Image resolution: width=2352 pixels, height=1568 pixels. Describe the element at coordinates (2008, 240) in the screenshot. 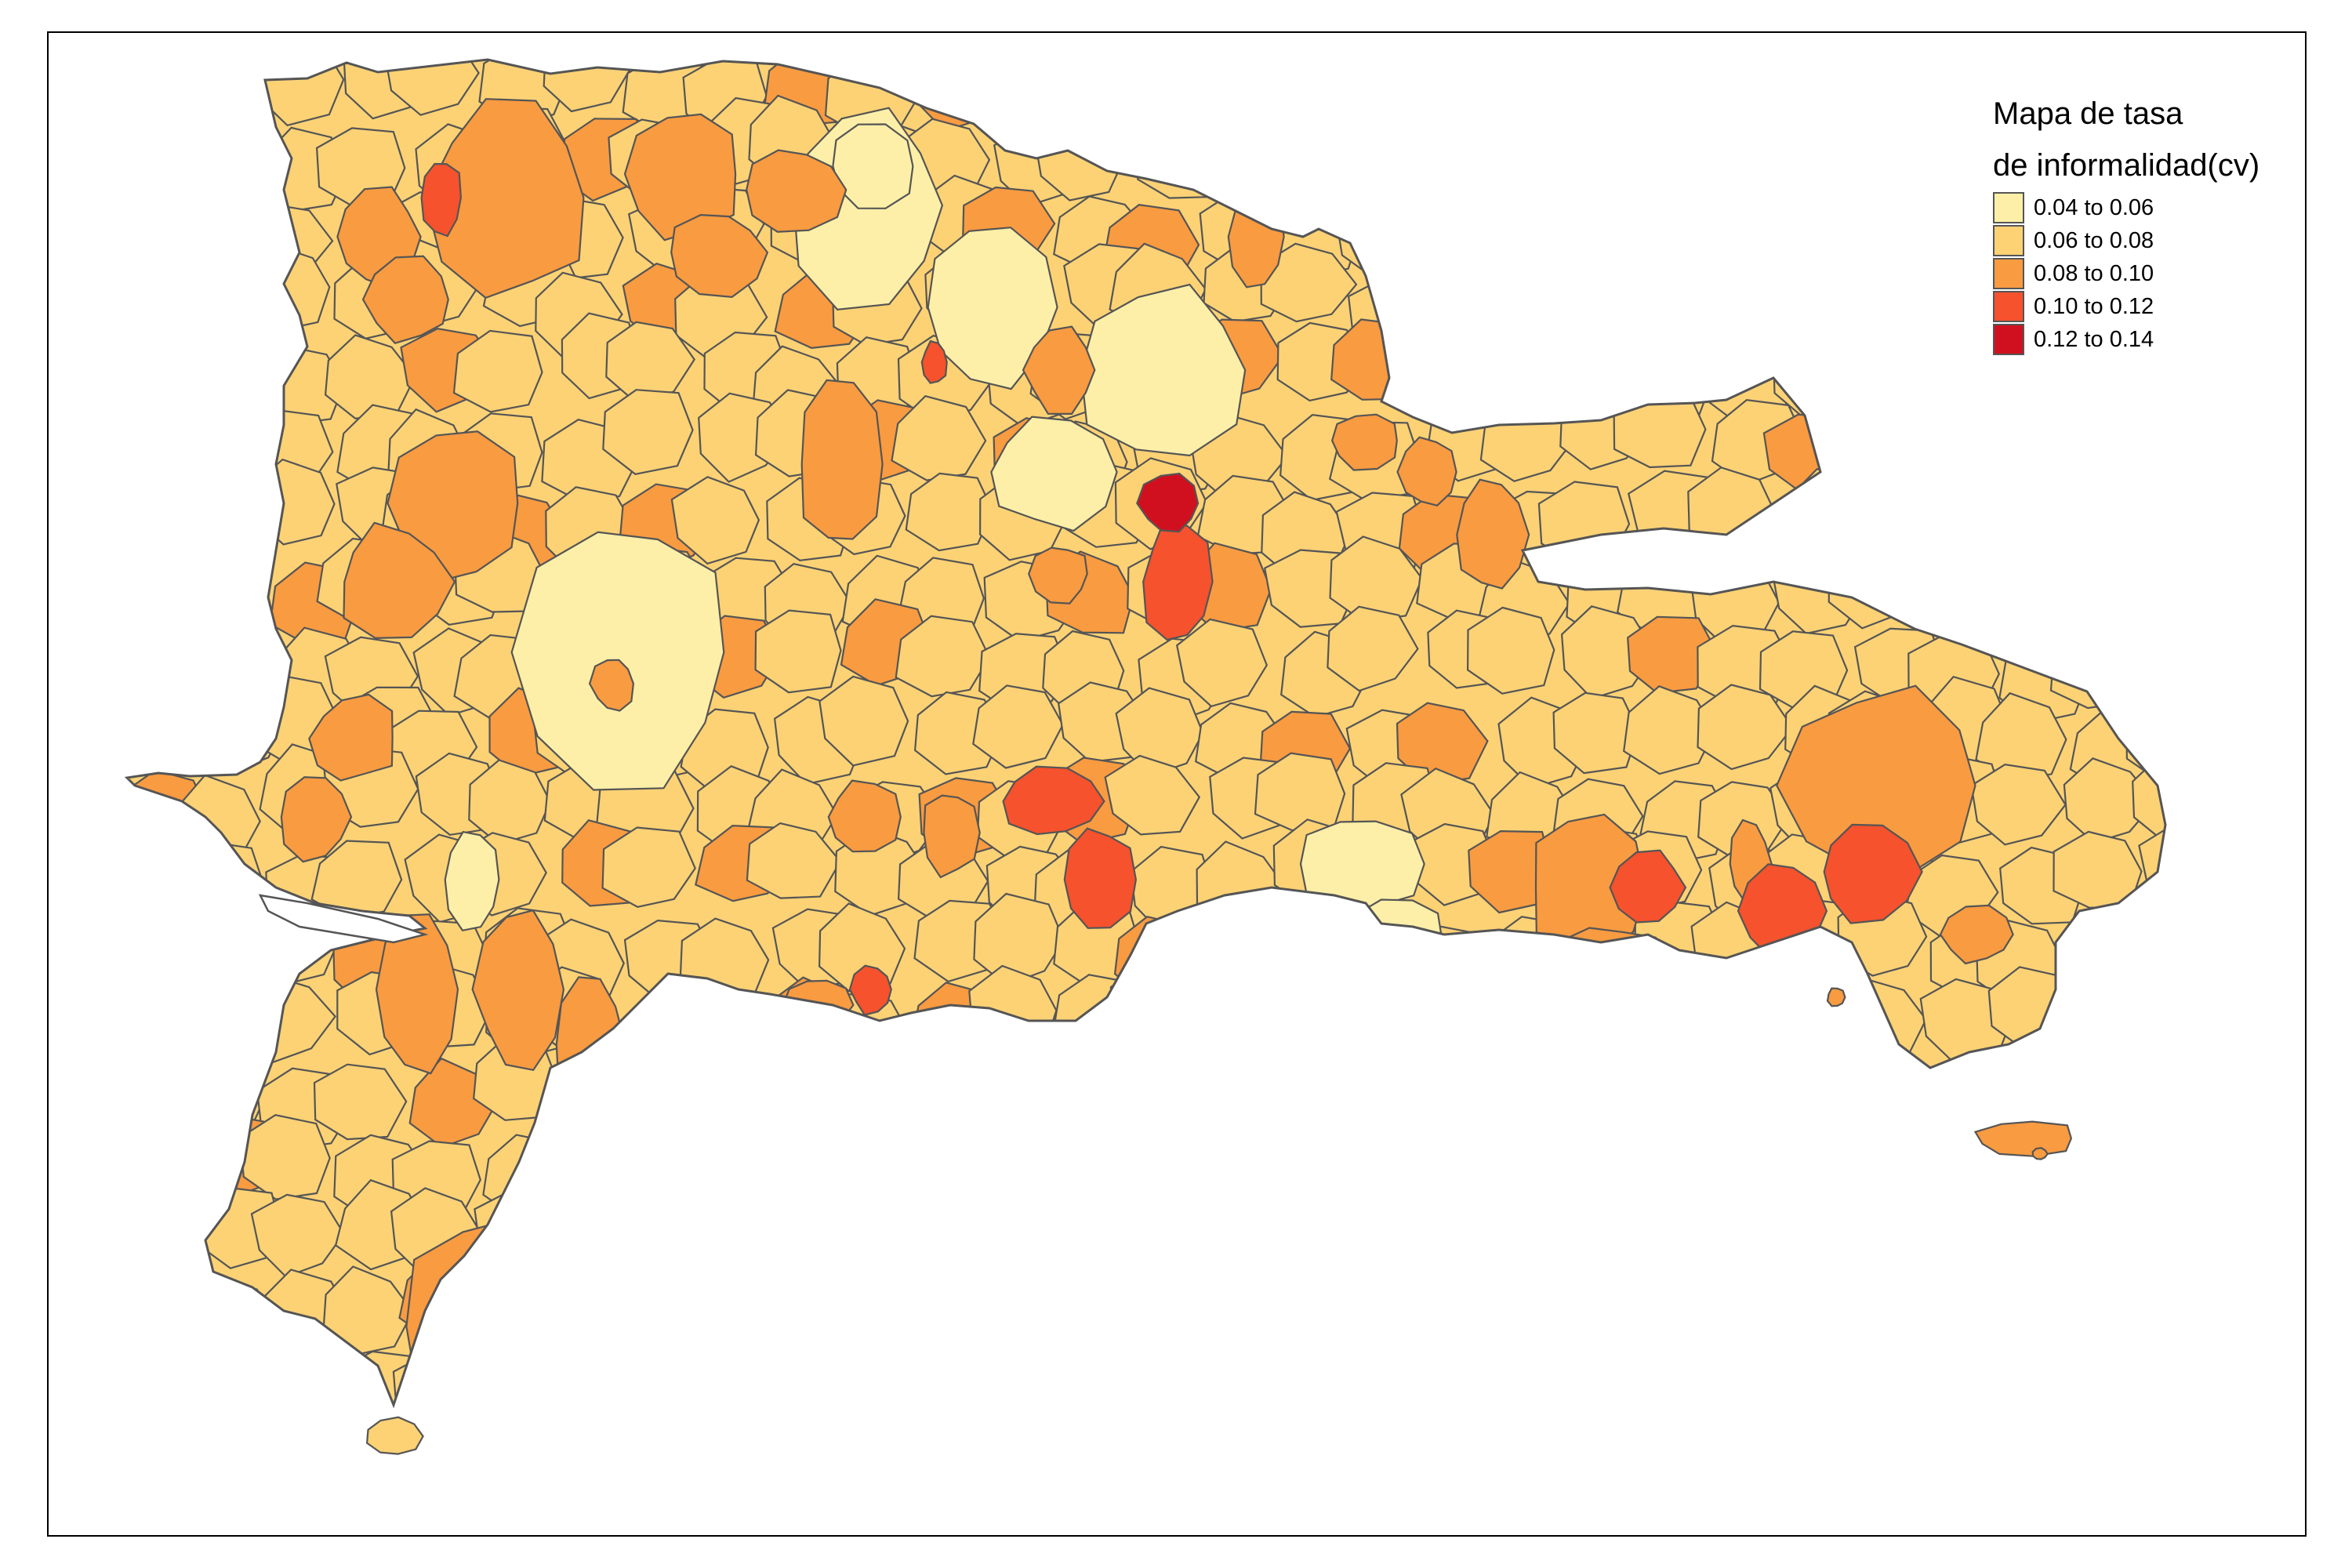

I see `legend-swatch` at that location.